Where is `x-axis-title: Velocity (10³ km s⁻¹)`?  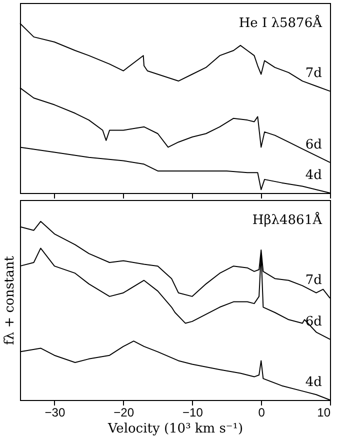
x-axis-title: Velocity (10³ km s⁻¹) is located at coordinates (175, 429).